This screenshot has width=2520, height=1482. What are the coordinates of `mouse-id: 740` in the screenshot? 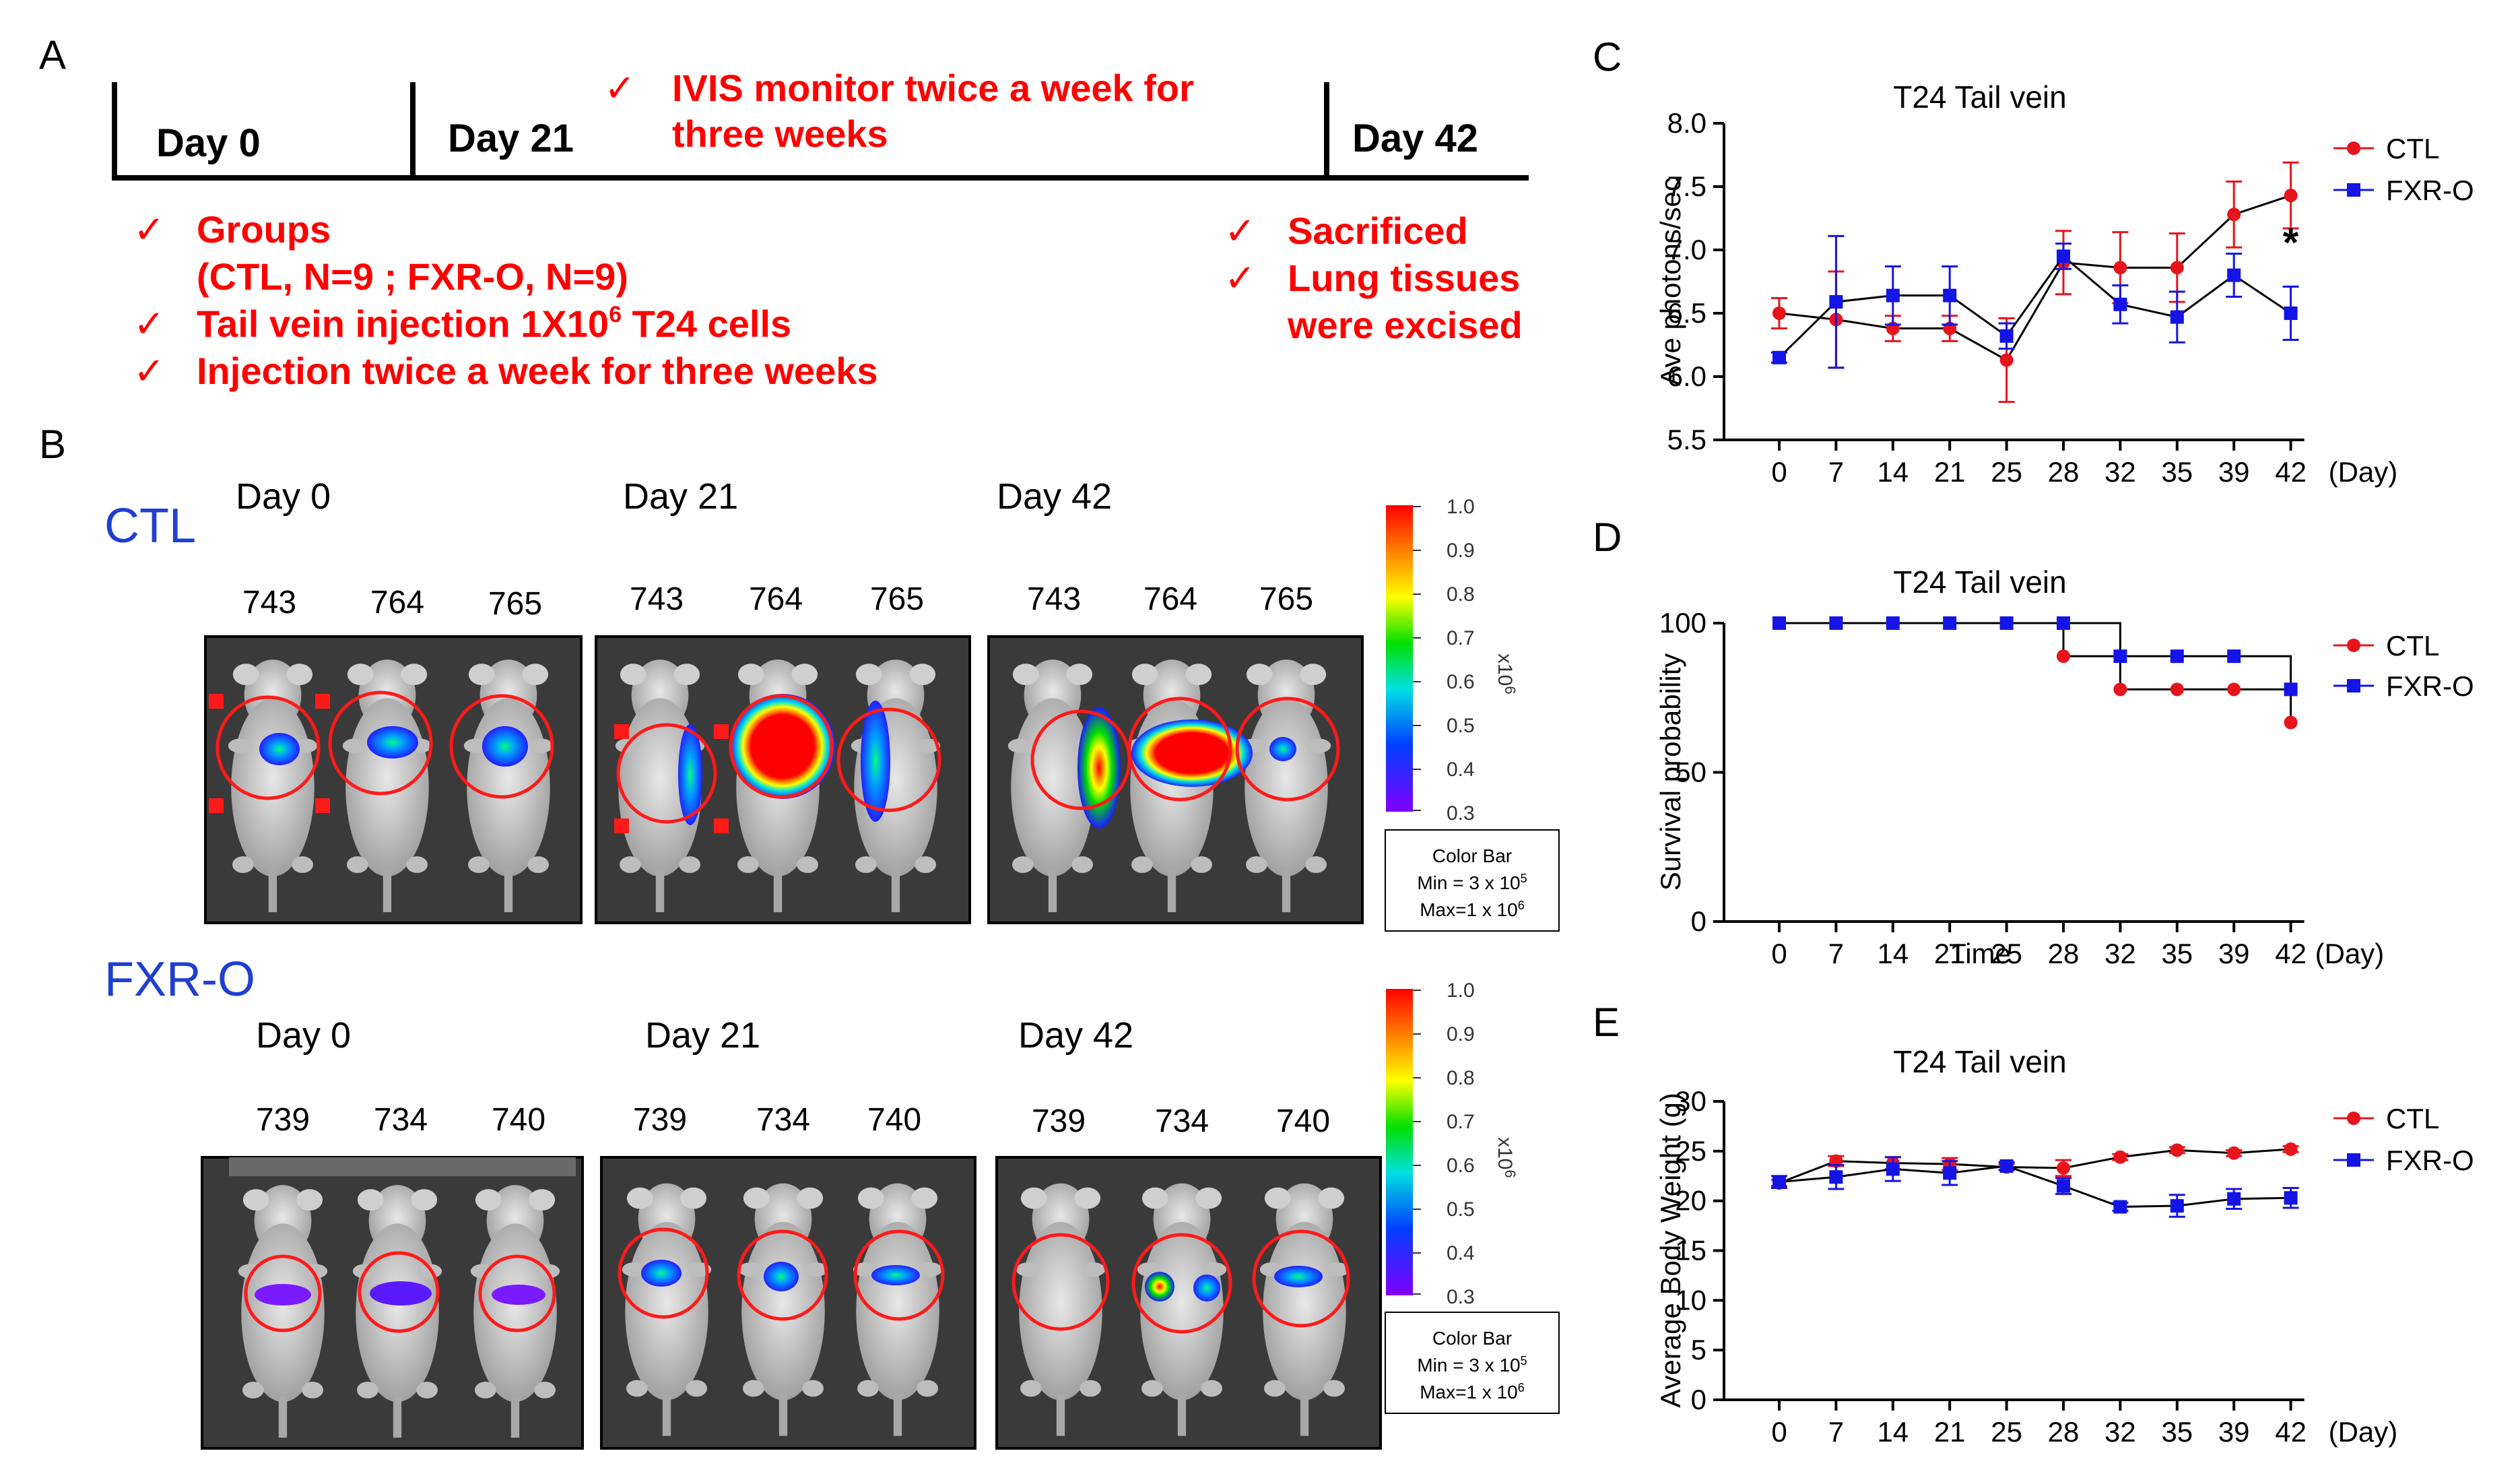 It's located at (894, 1120).